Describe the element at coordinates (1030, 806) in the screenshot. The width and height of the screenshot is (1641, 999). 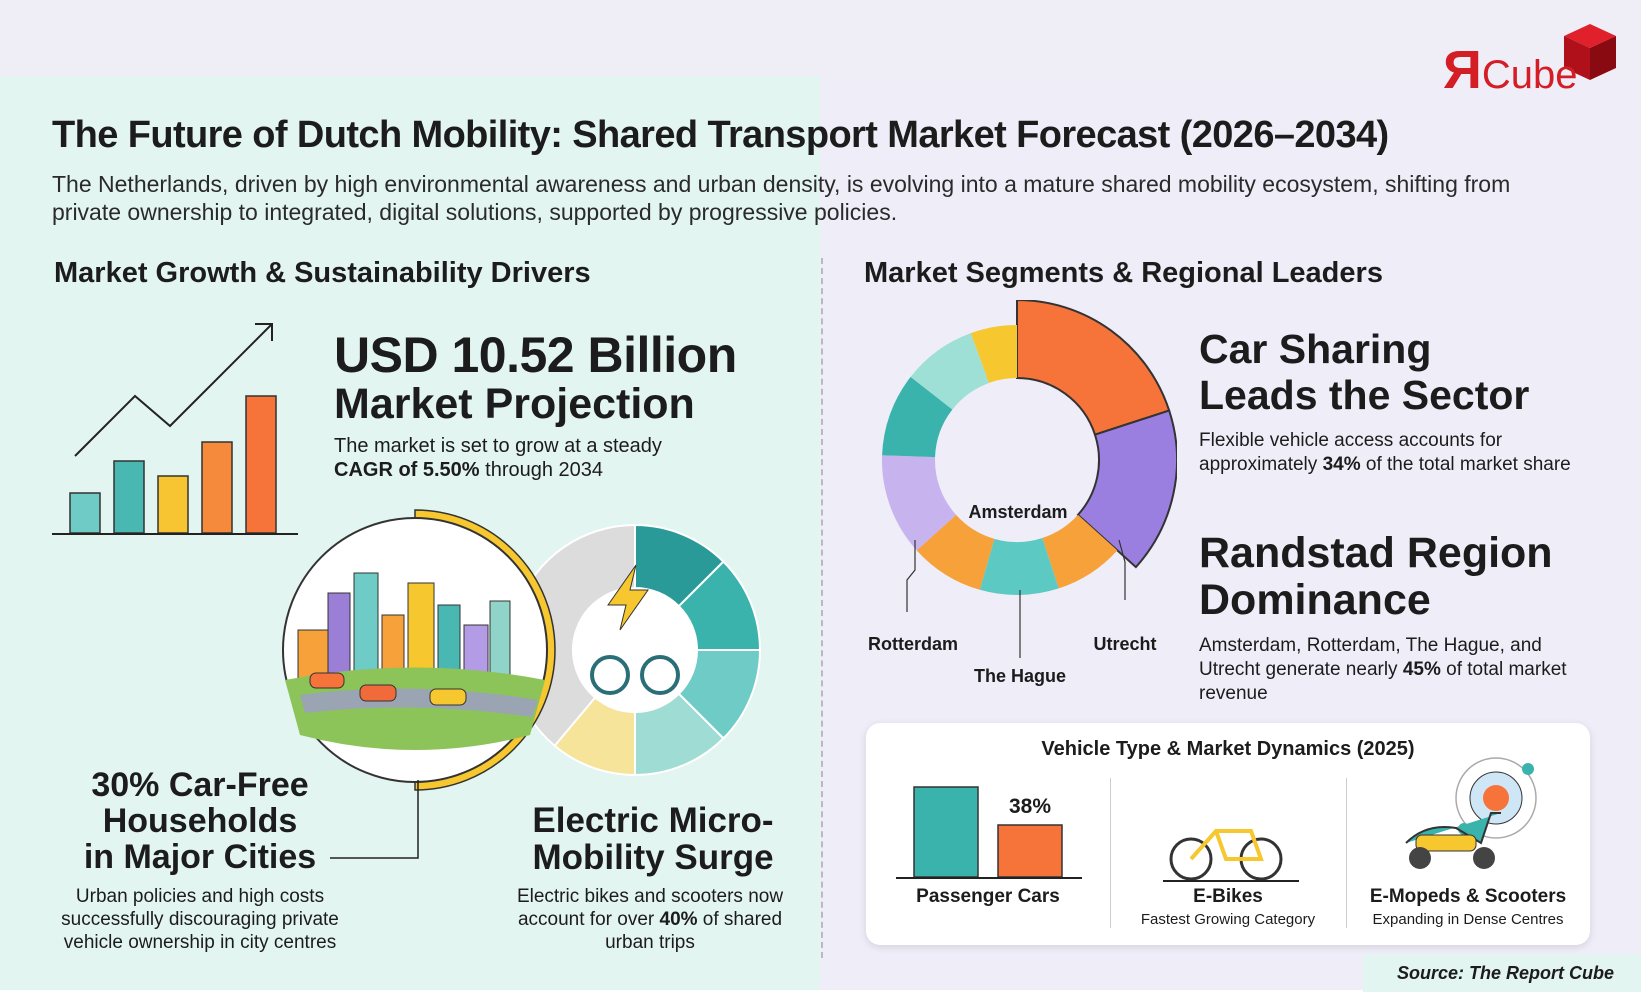
I see `value-label: 38%` at that location.